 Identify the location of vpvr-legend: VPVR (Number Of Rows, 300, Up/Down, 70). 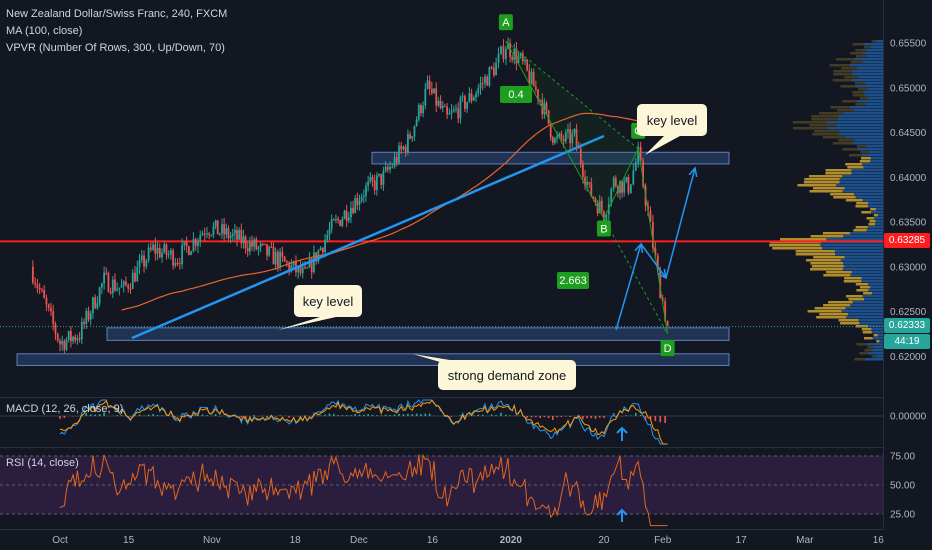
(115, 48).